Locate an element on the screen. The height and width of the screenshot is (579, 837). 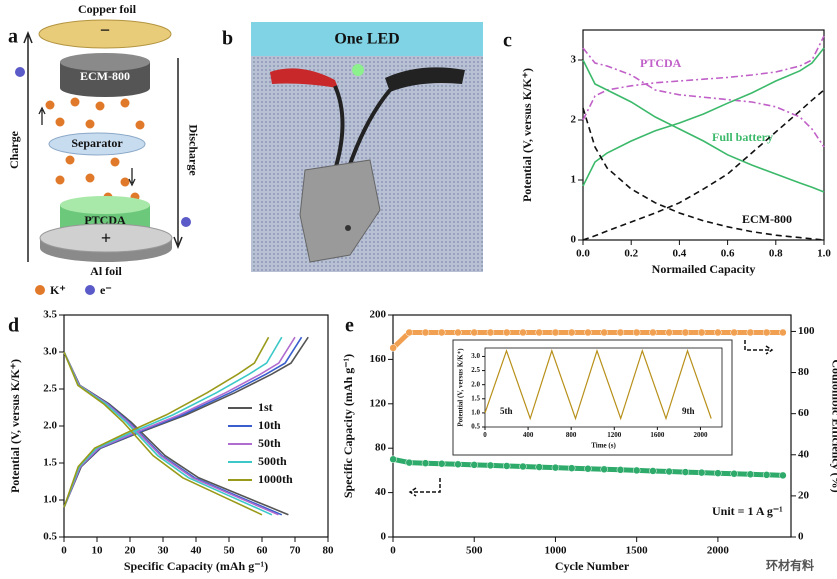
discharge-arrow is located at coordinates (178, 154).